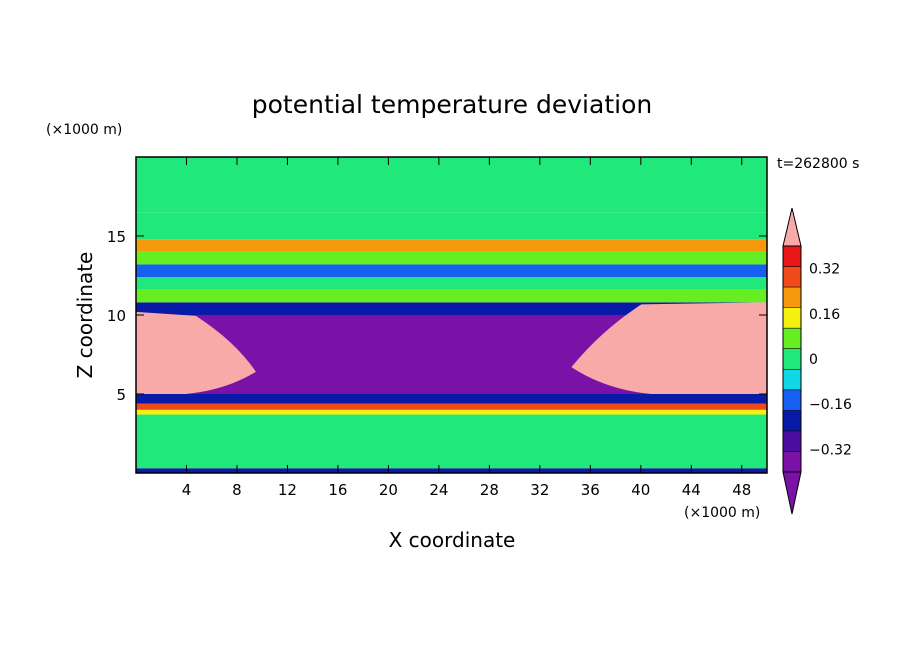 The width and height of the screenshot is (904, 654). Describe the element at coordinates (287, 490) in the screenshot. I see `x-tick-label: 12` at that location.